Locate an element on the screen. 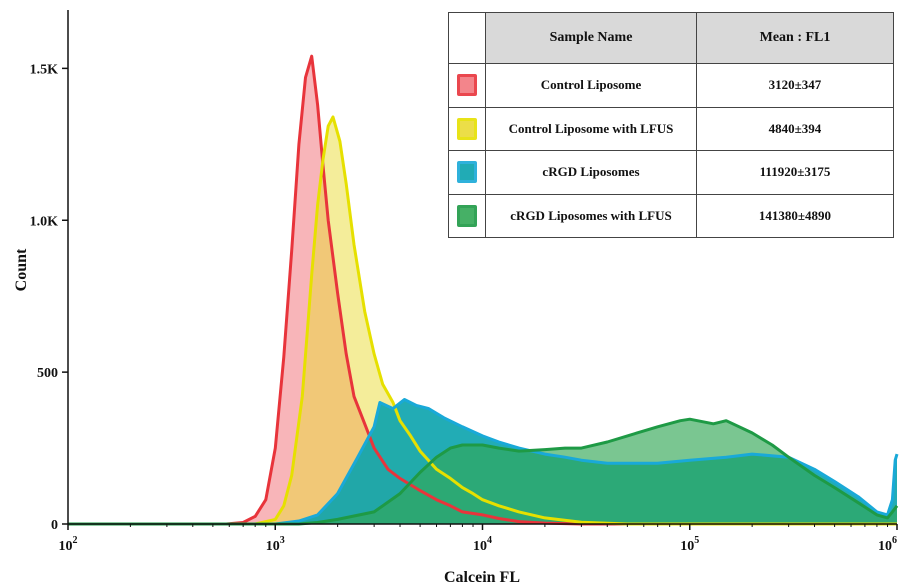 Image resolution: width=899 pixels, height=587 pixels. legend-row: cRGD Liposomes 111920±3175 is located at coordinates (671, 172).